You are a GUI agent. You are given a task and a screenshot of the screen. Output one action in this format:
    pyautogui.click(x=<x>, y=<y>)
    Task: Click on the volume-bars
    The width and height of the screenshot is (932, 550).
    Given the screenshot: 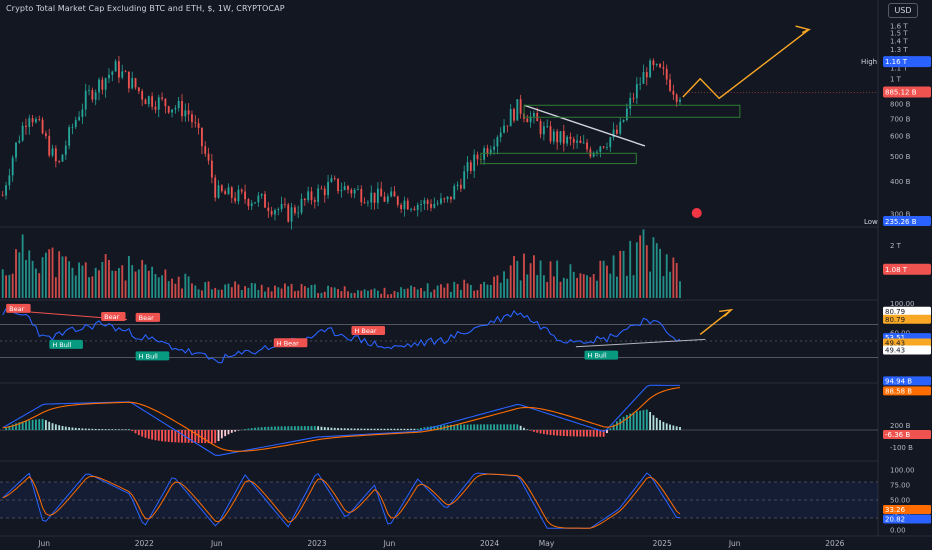 What is the action you would take?
    pyautogui.click(x=341, y=263)
    